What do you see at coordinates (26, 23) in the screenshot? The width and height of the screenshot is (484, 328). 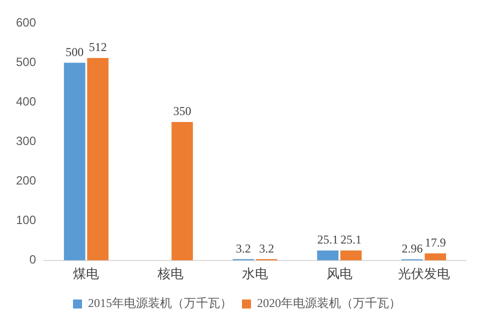 I see `y-tick-label: 600` at bounding box center [26, 23].